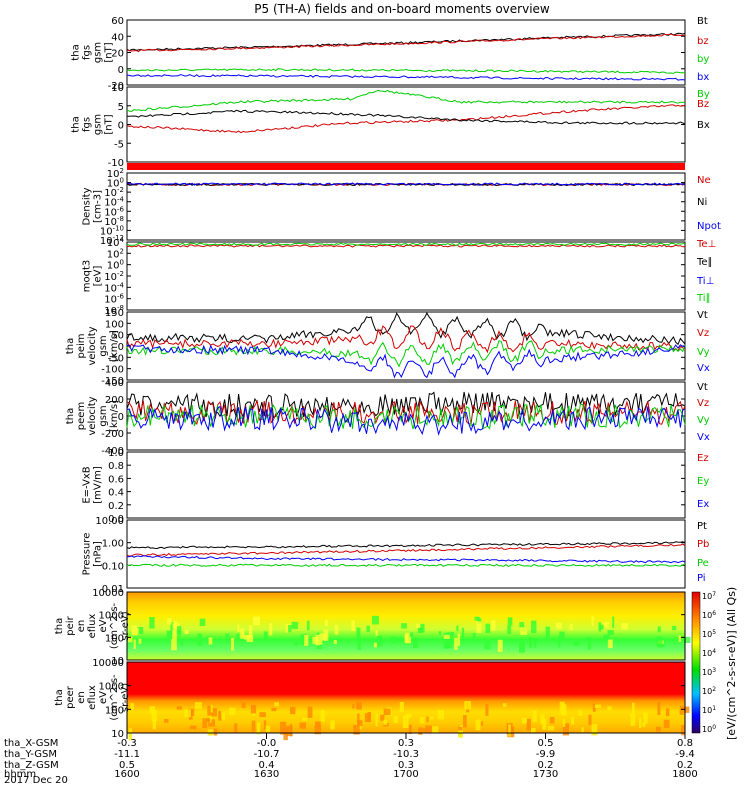 The width and height of the screenshot is (750, 800). What do you see at coordinates (112, 434) in the screenshot?
I see `y-tick-label: -200` at bounding box center [112, 434].